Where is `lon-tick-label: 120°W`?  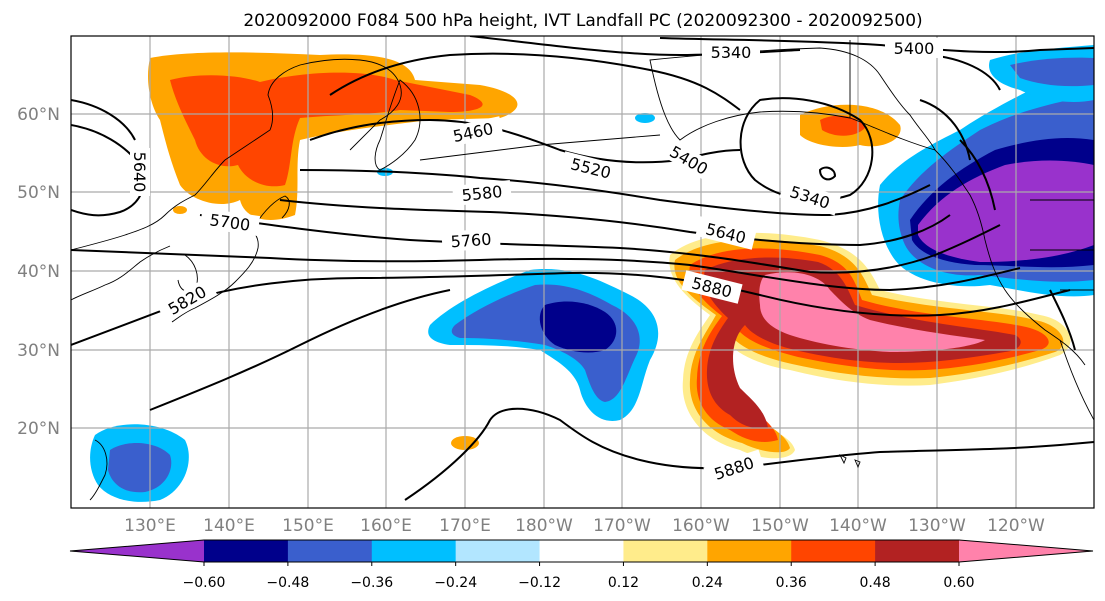
lon-tick-label: 120°W is located at coordinates (1016, 526).